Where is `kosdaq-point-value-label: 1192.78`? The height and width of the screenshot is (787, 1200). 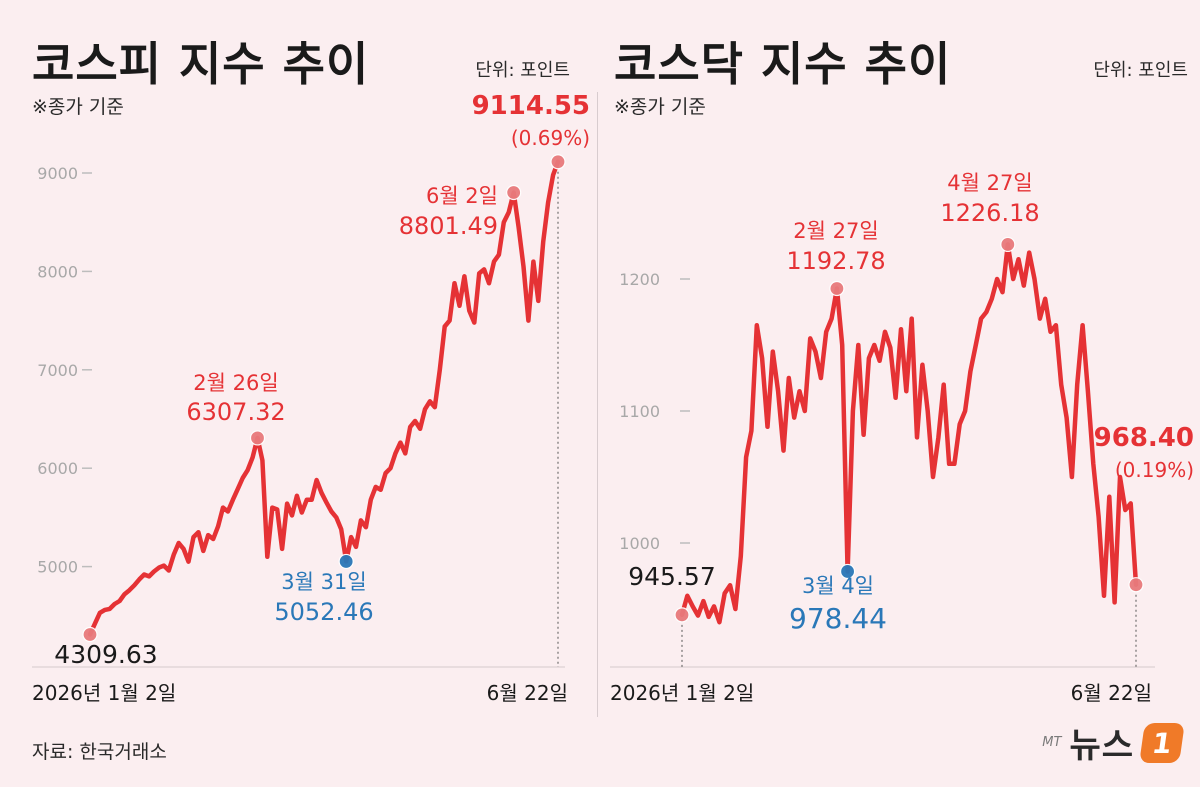 kosdaq-point-value-label: 1192.78 is located at coordinates (835, 261).